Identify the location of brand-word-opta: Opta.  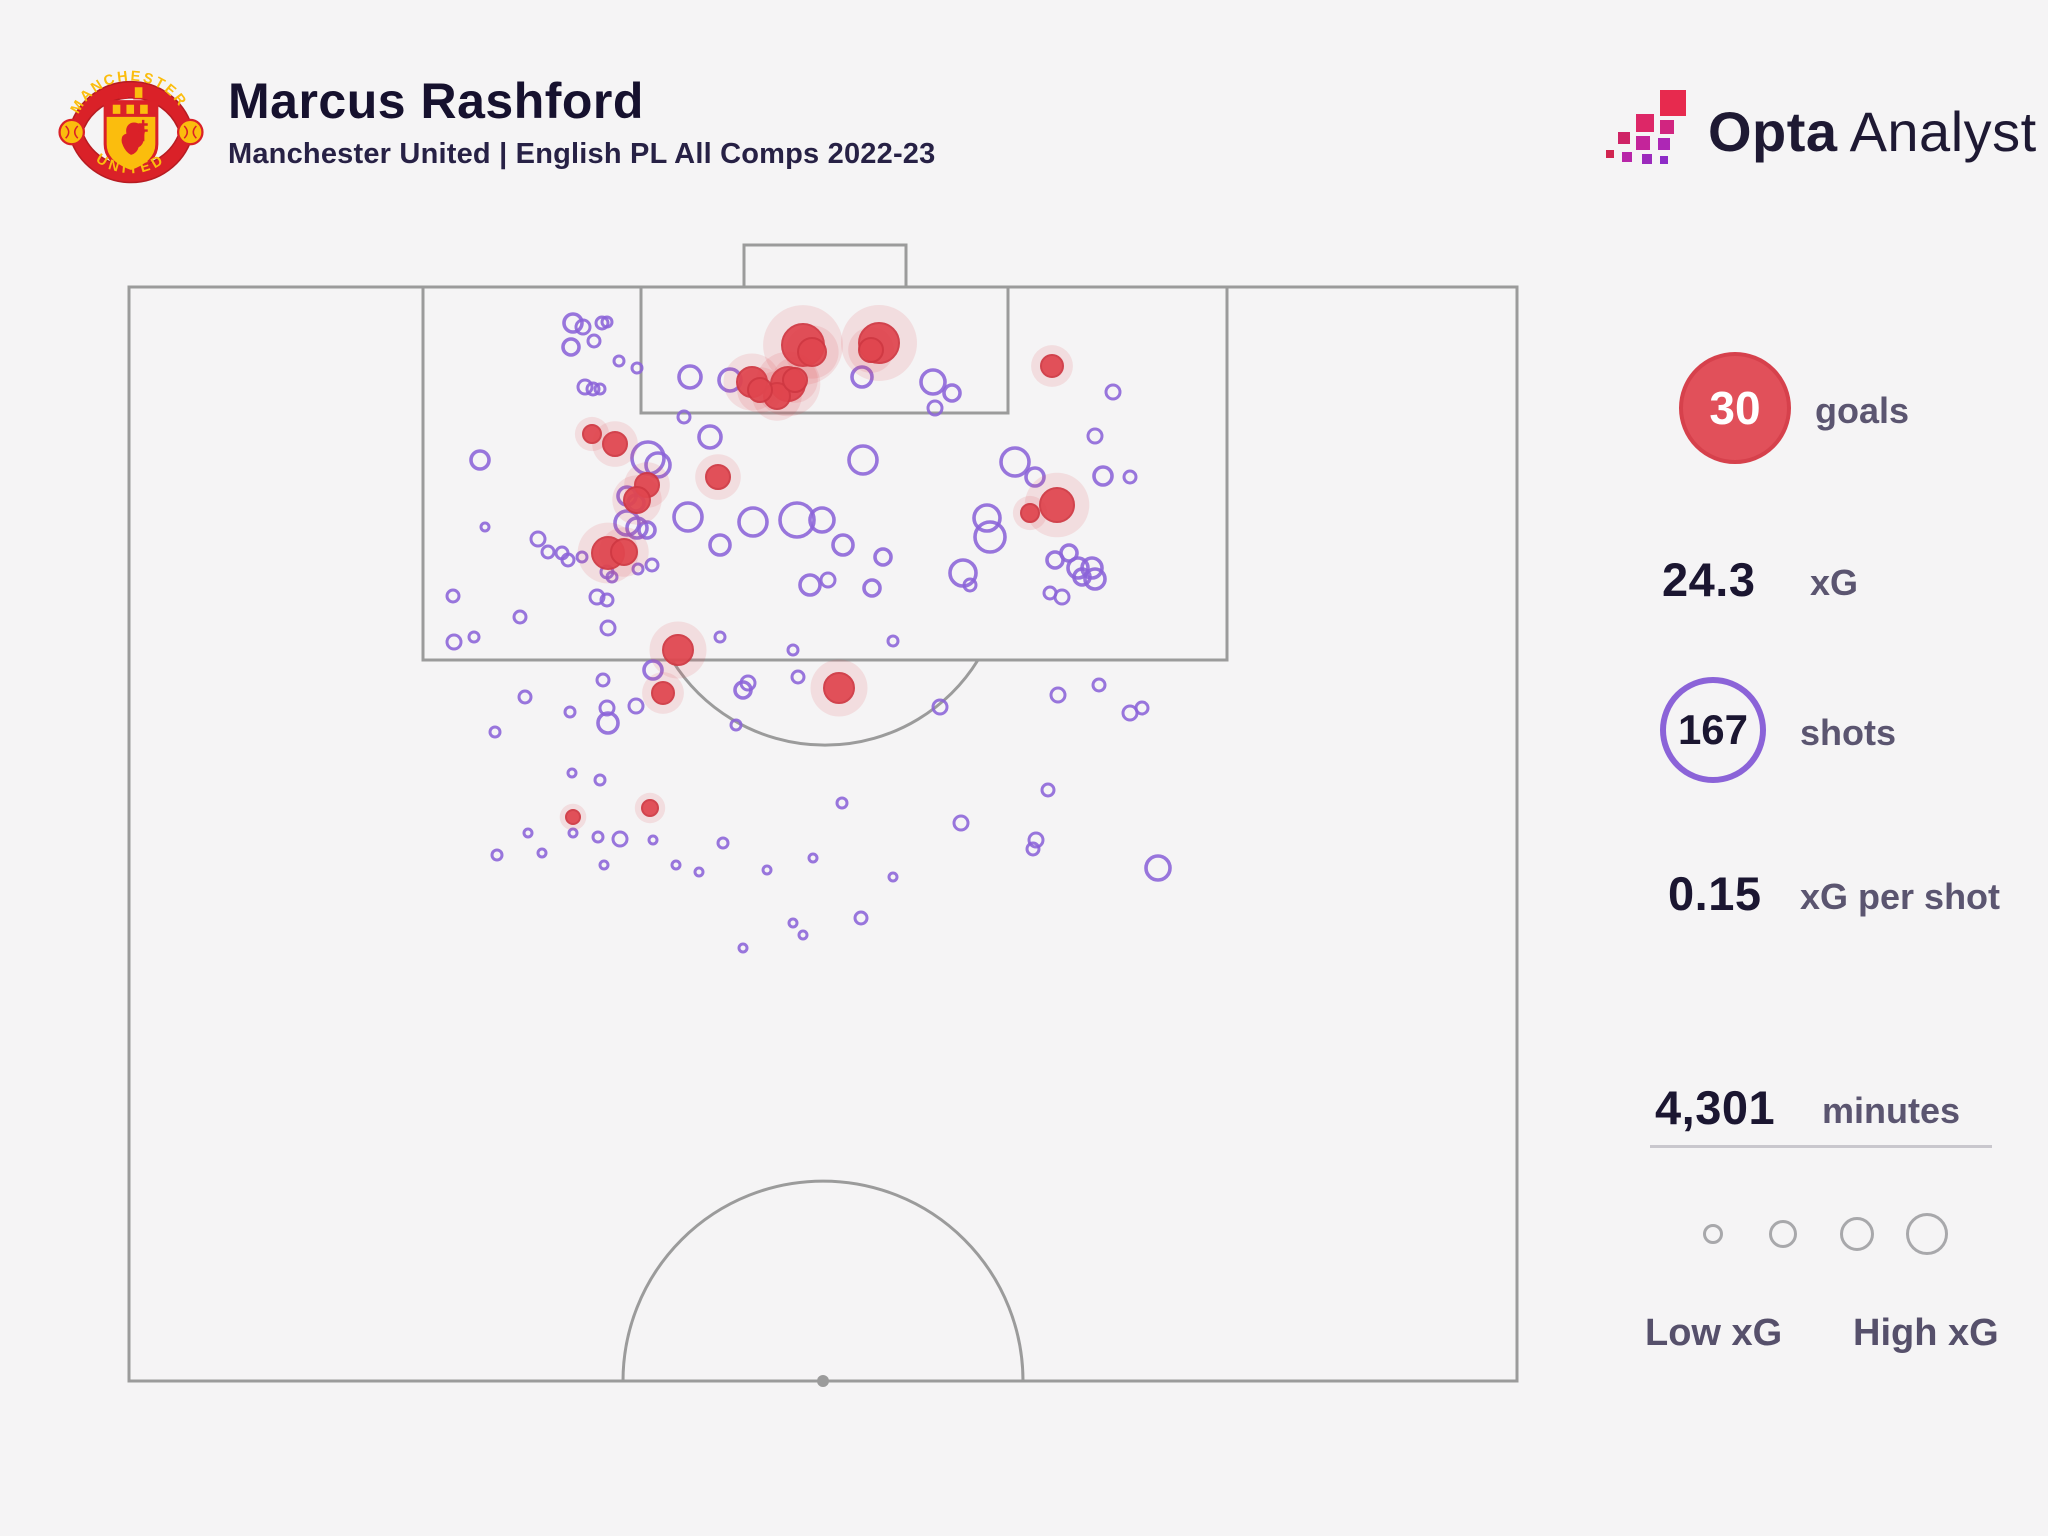
(1773, 131).